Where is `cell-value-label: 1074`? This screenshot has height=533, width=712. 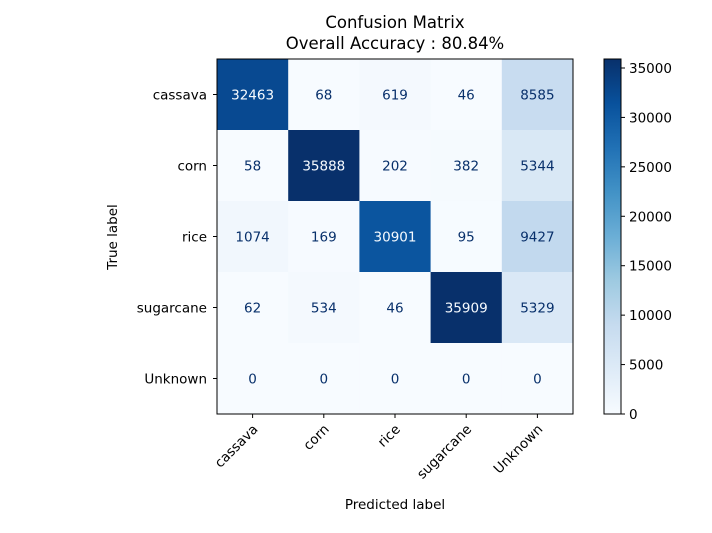
cell-value-label: 1074 is located at coordinates (252, 238).